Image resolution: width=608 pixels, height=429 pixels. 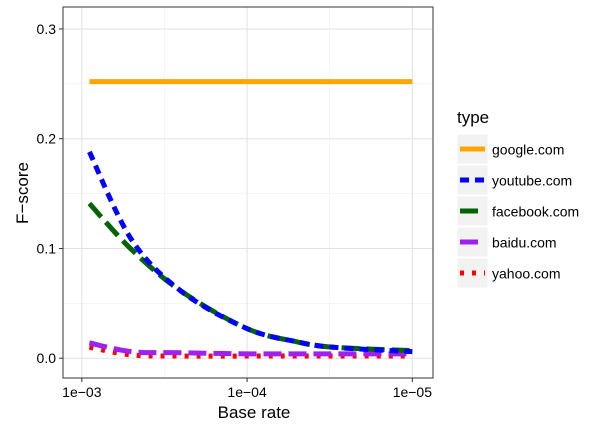 What do you see at coordinates (524, 243) in the screenshot?
I see `legend-label-baidu: baidu.com` at bounding box center [524, 243].